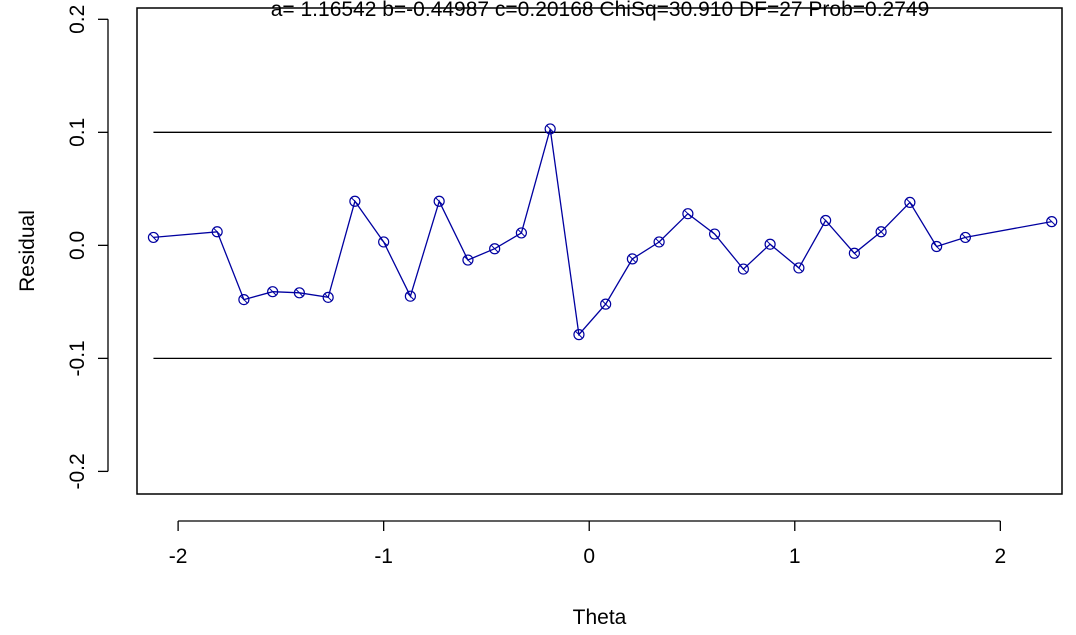 The width and height of the screenshot is (1076, 635). I want to click on x-axis-label: Theta, so click(600, 617).